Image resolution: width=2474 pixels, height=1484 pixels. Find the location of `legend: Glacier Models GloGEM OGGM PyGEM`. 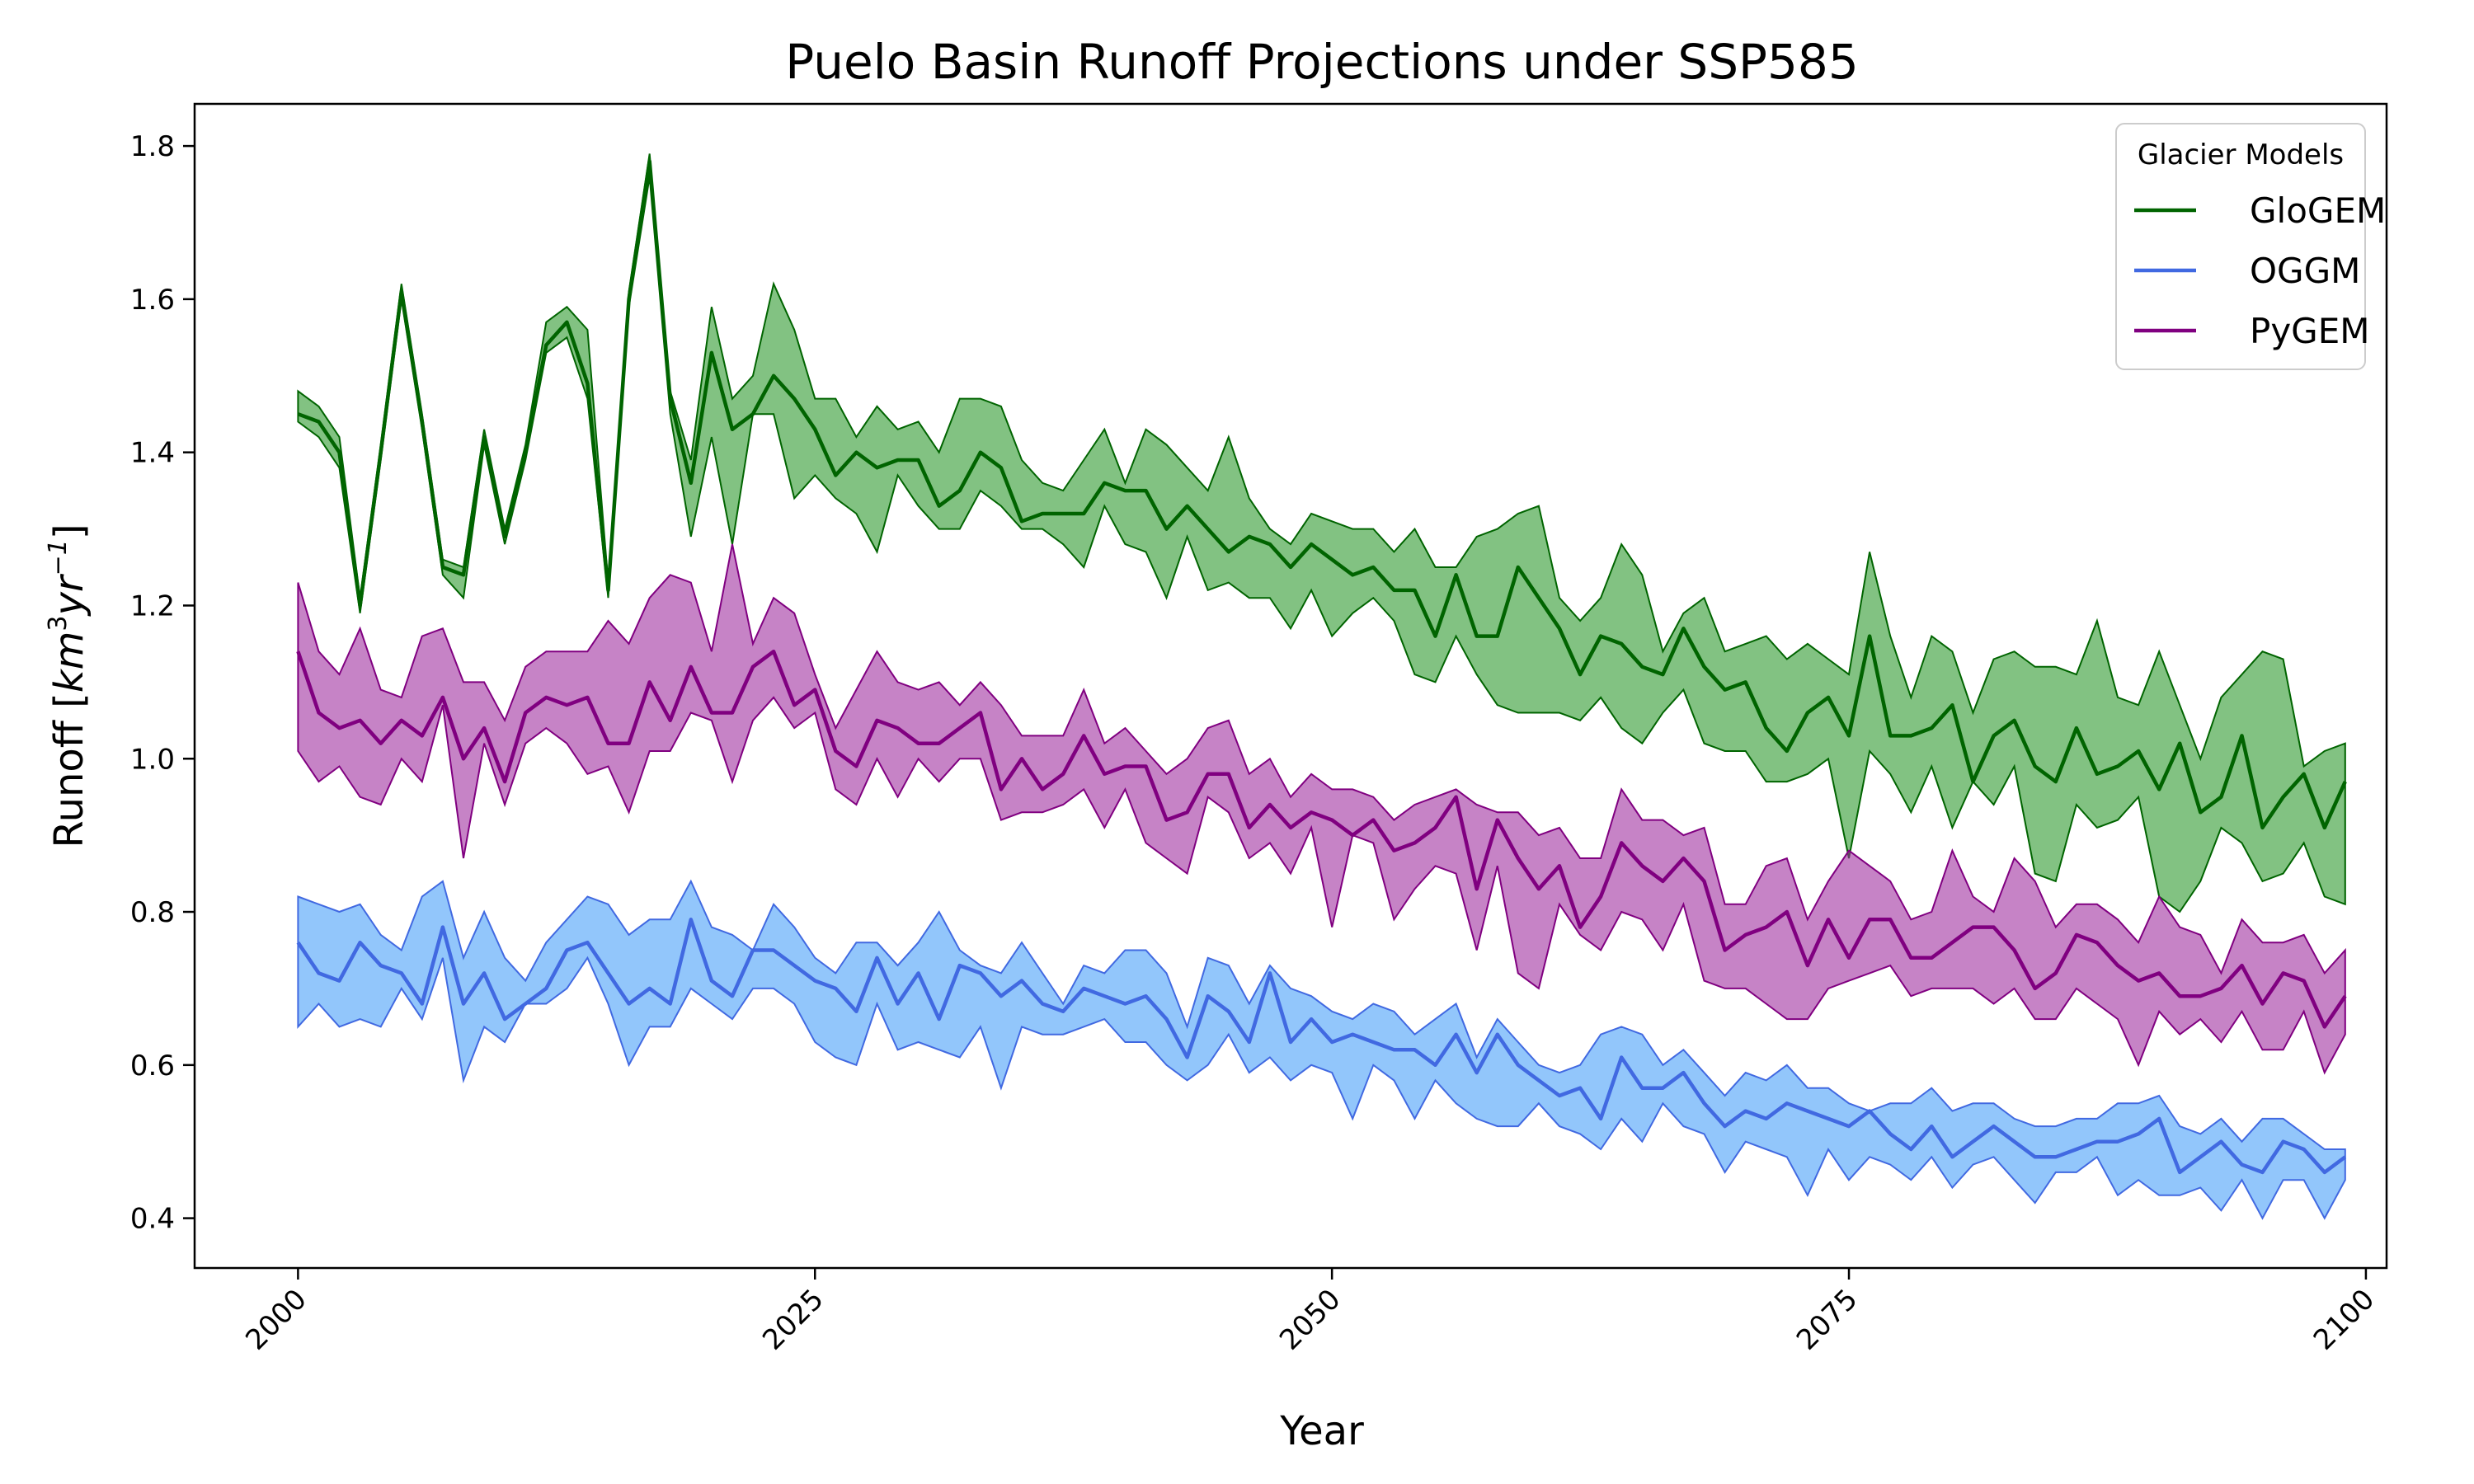

legend: Glacier Models GloGEM OGGM PyGEM is located at coordinates (2250, 246).